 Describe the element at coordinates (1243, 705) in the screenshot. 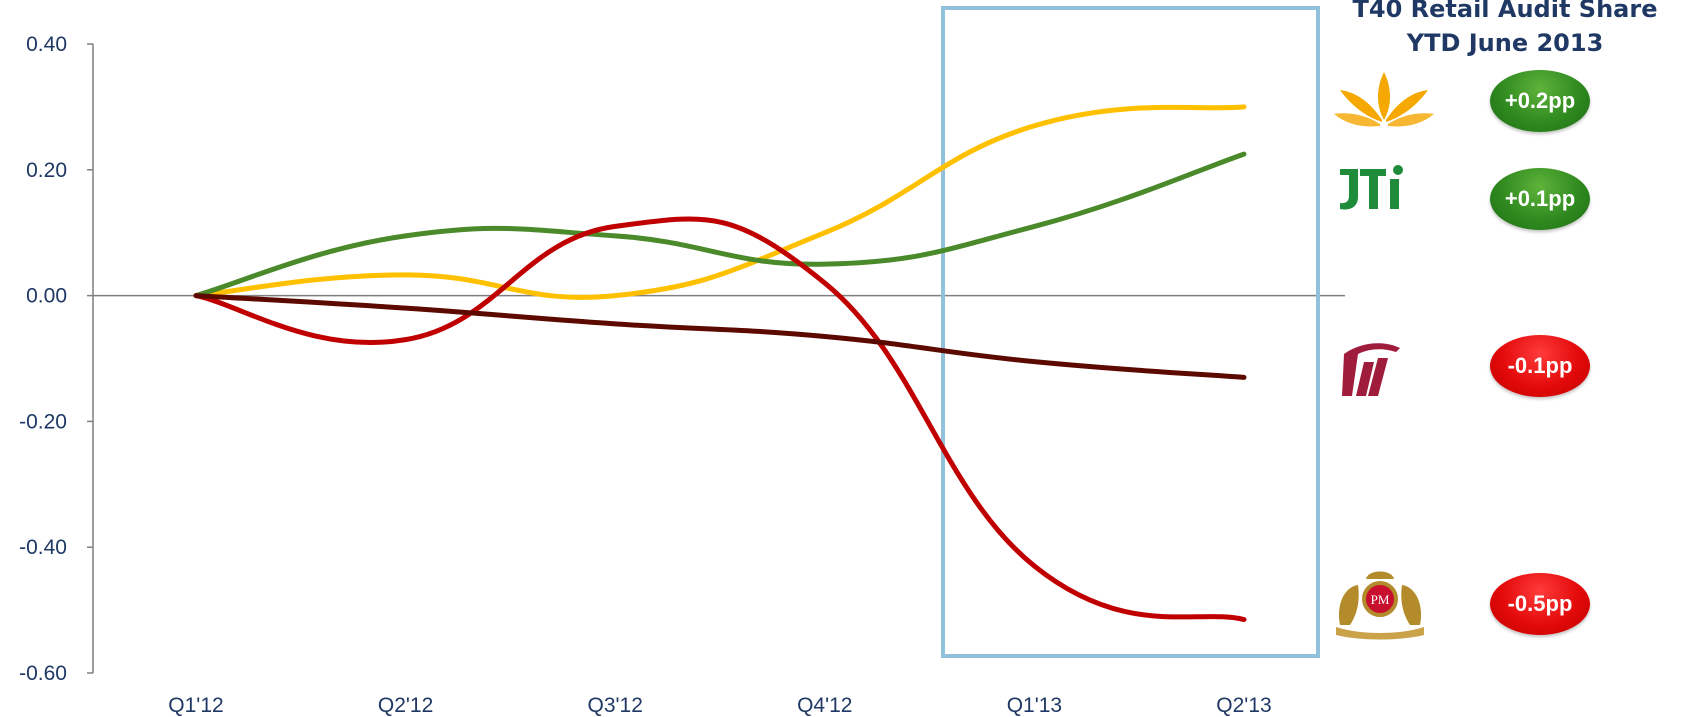

I see `x-tick-label: Q2'13` at that location.